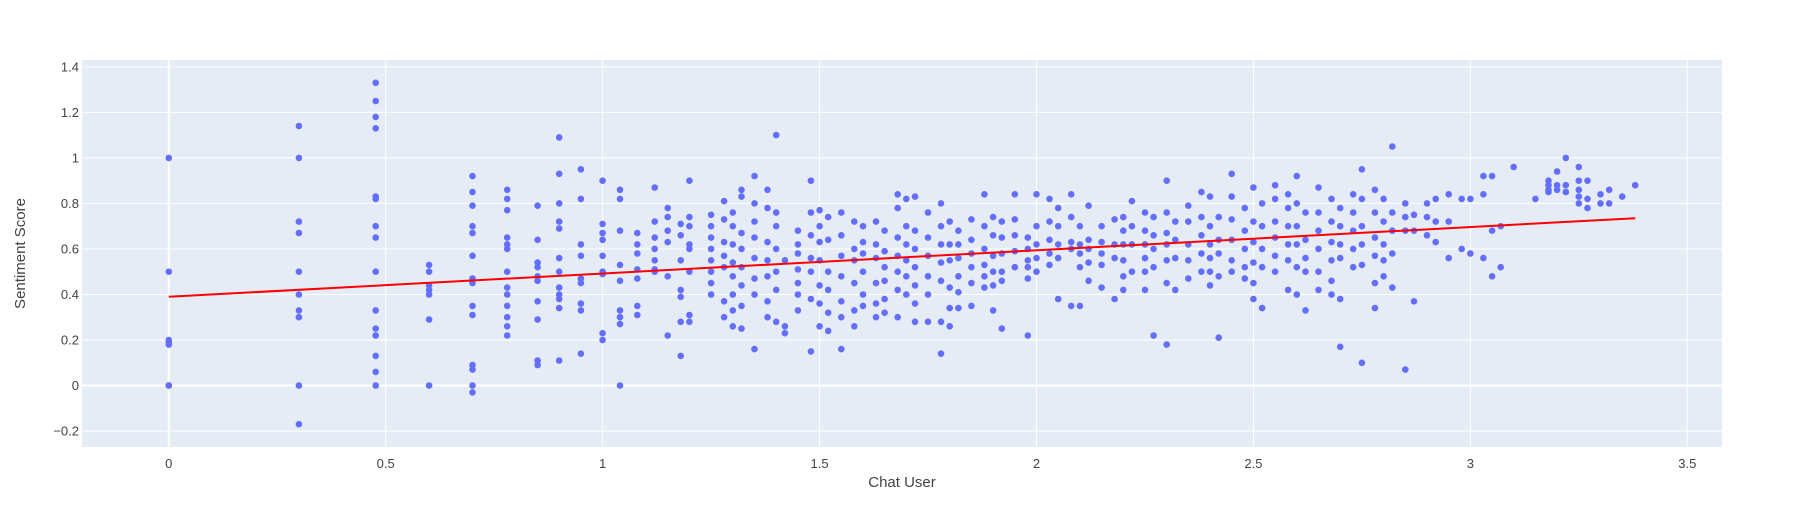 The height and width of the screenshot is (525, 1798). I want to click on y-tick-label: 1.2, so click(70, 112).